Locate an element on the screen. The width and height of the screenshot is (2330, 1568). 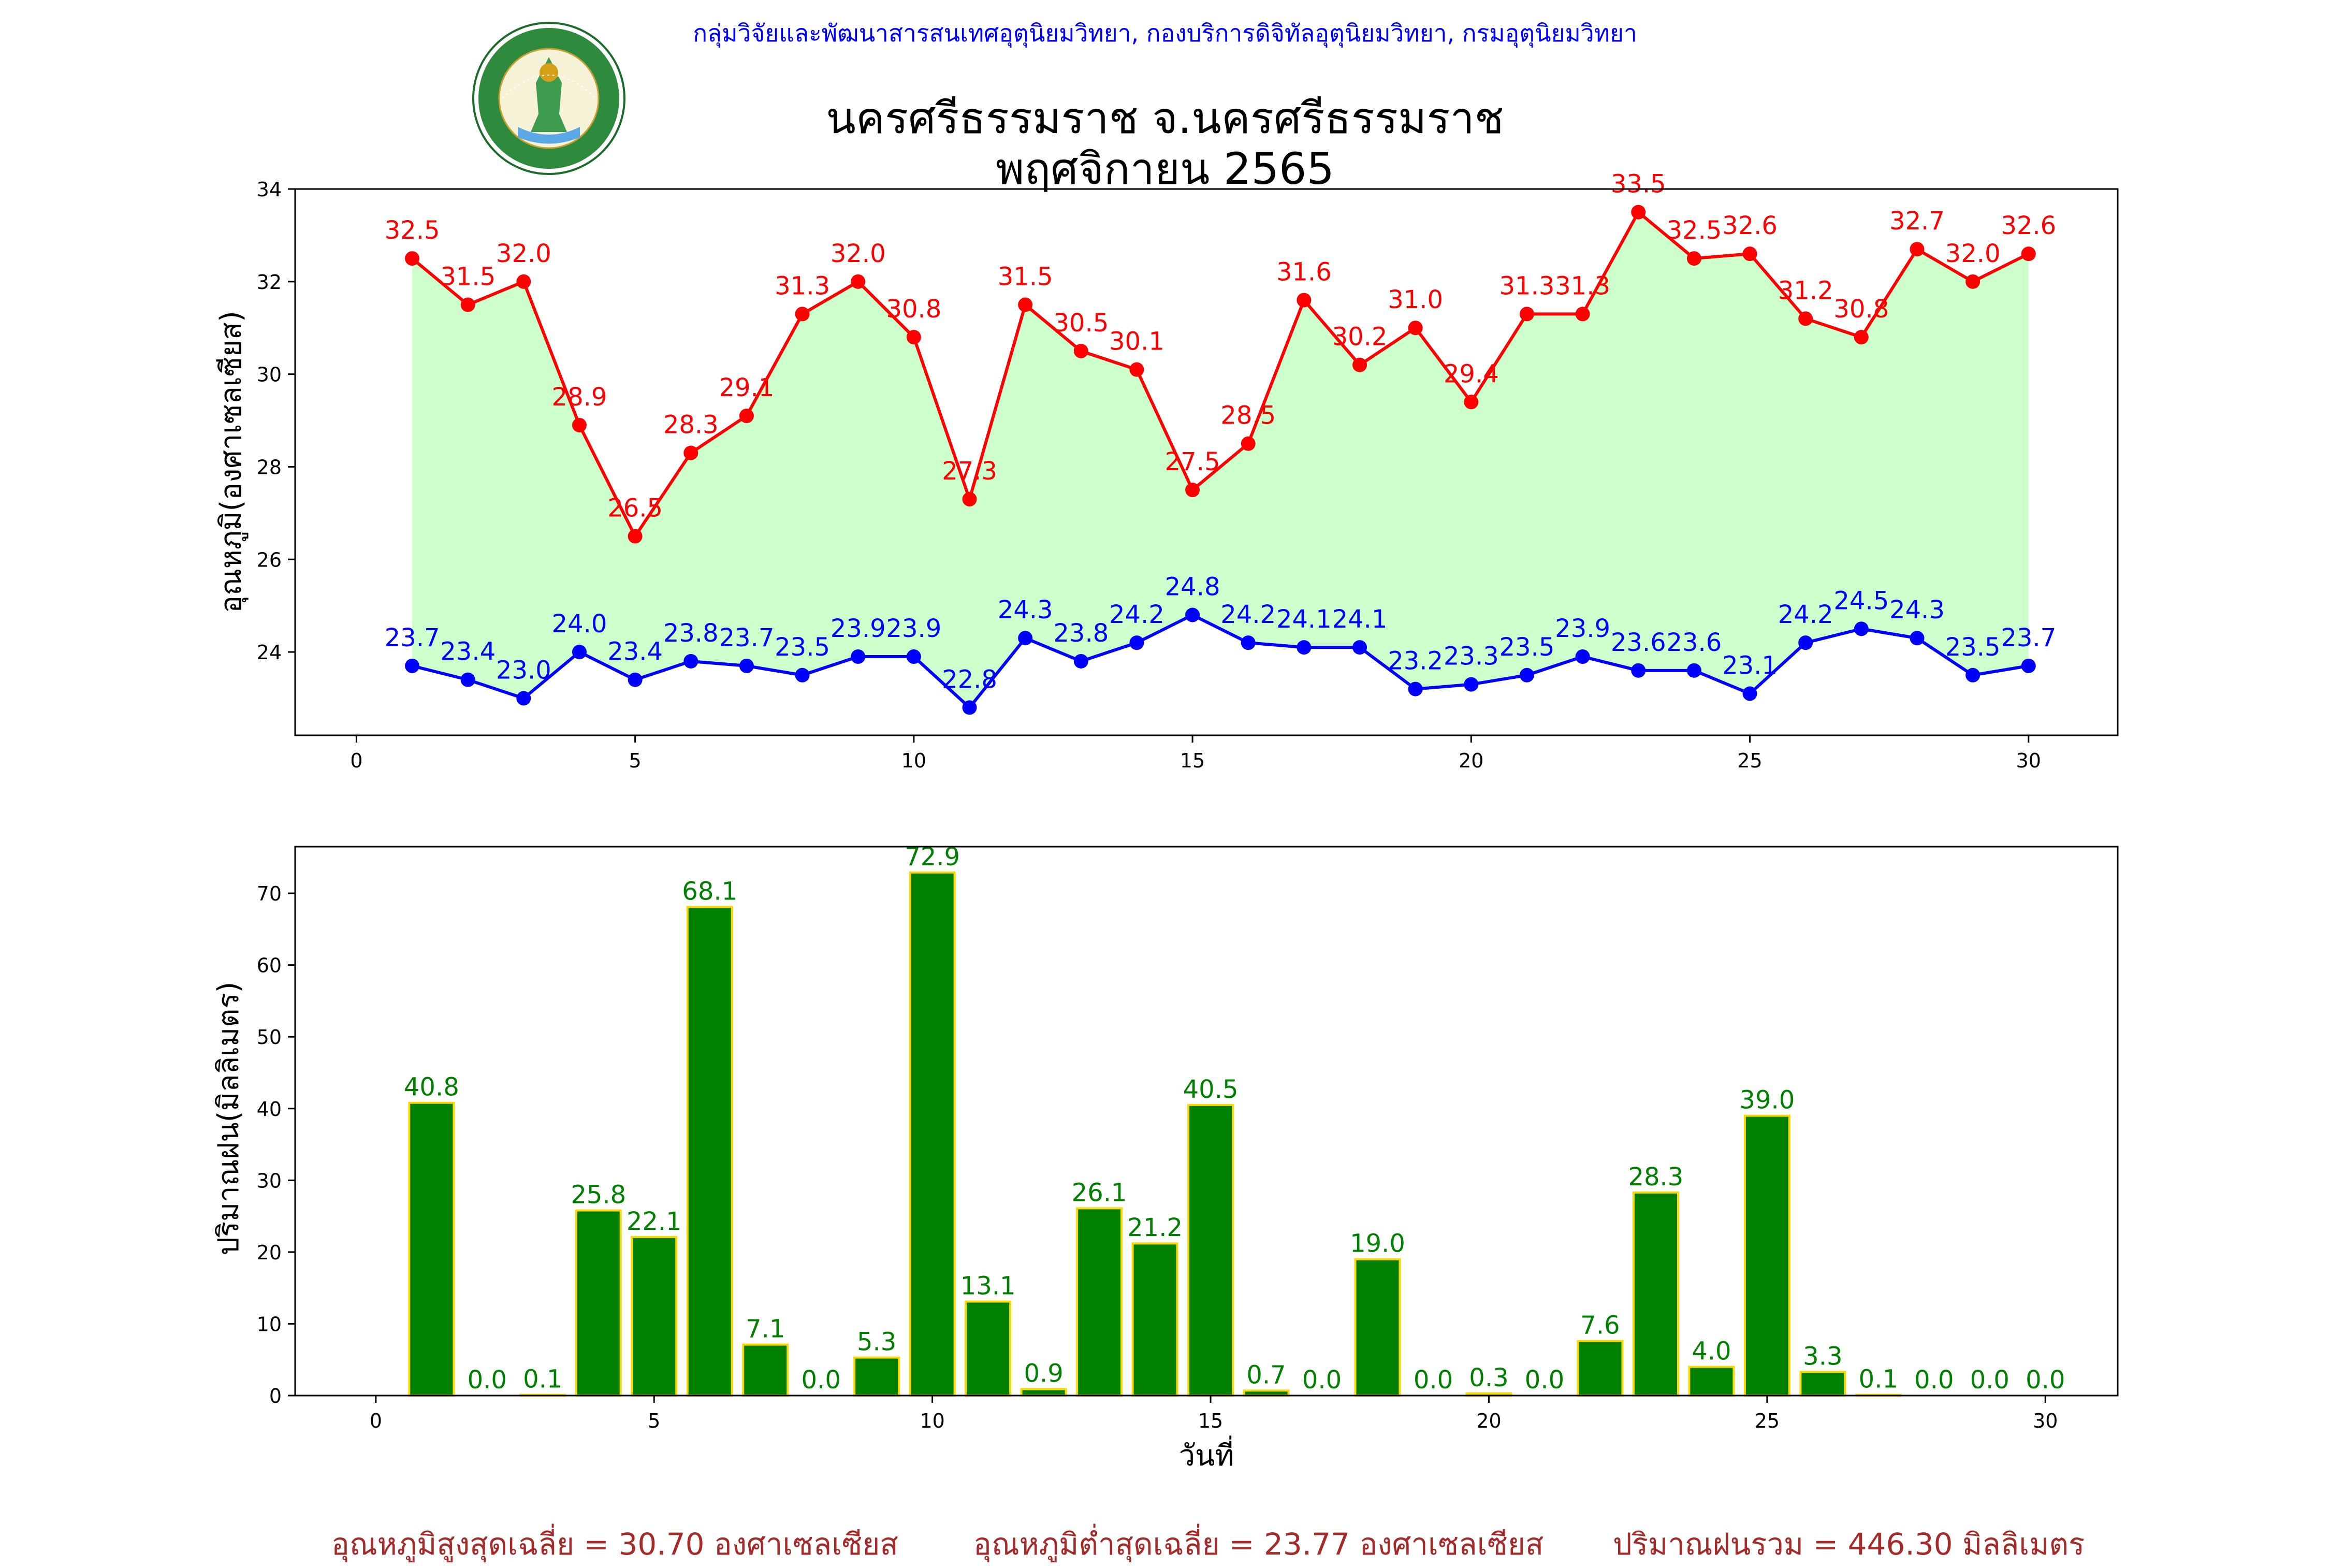
rainfall-value-label: 7.6 is located at coordinates (1600, 1325).